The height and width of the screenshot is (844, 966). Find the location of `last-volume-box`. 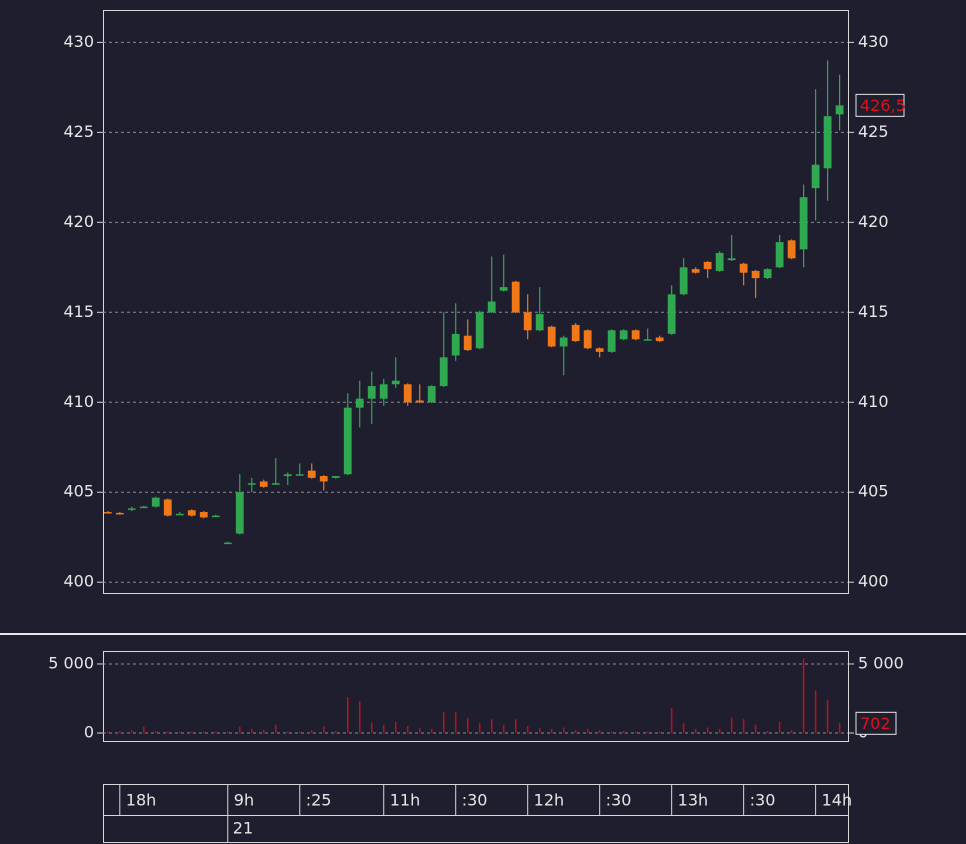

last-volume-box is located at coordinates (876, 723).